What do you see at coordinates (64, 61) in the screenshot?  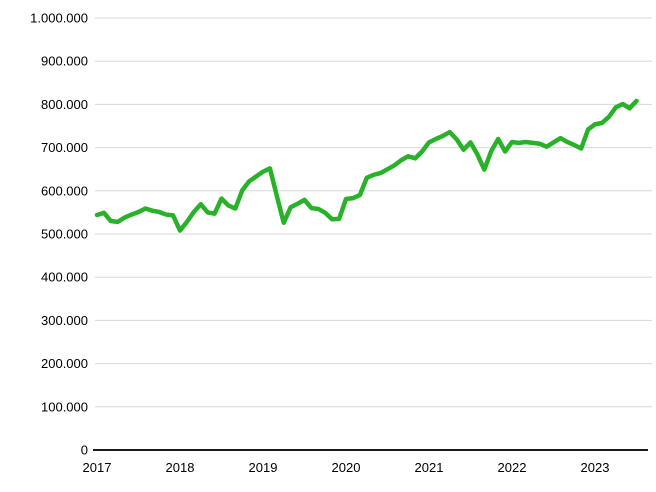 I see `y-axis-tick-label: 900.000` at bounding box center [64, 61].